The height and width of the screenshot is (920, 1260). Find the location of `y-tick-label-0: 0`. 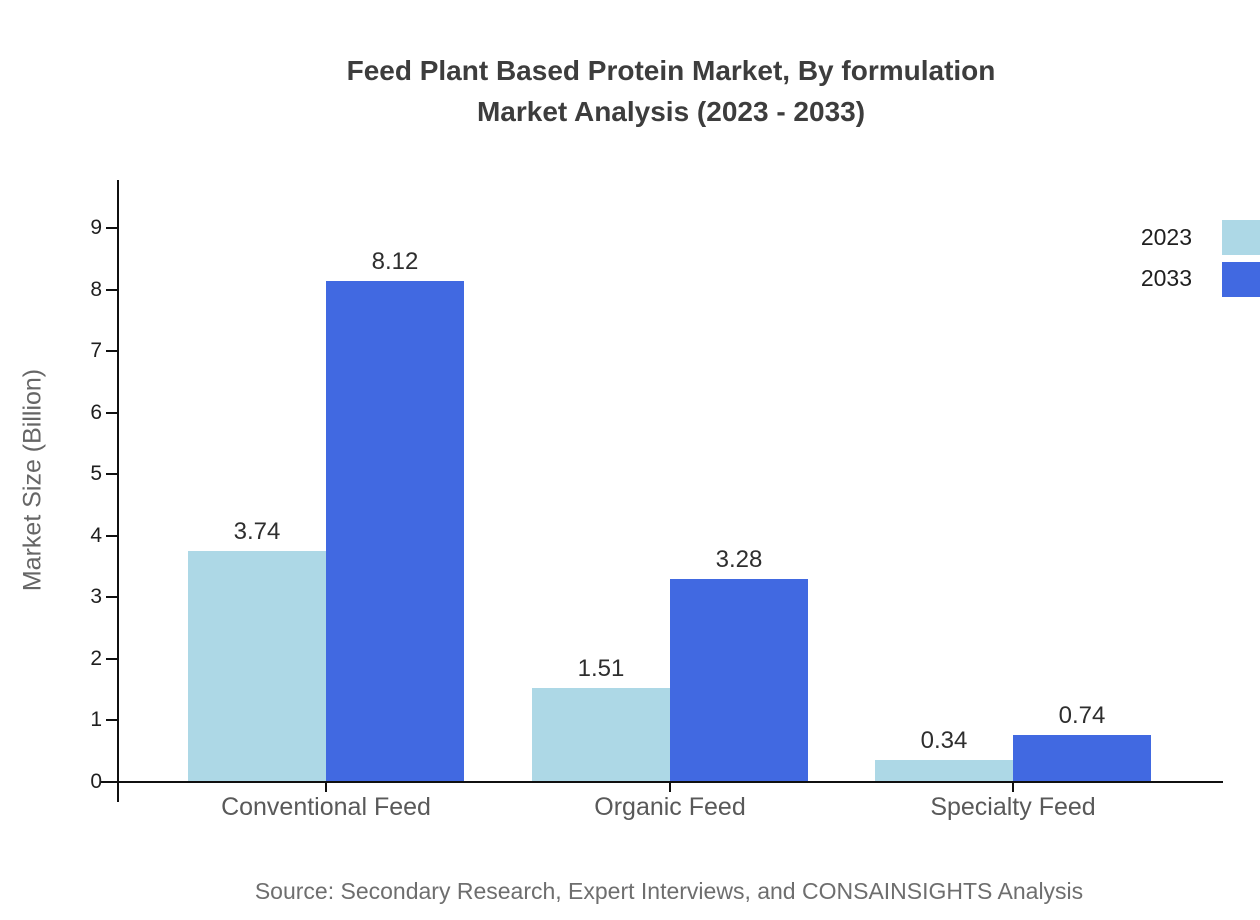

y-tick-label-0: 0 is located at coordinates (96, 781).